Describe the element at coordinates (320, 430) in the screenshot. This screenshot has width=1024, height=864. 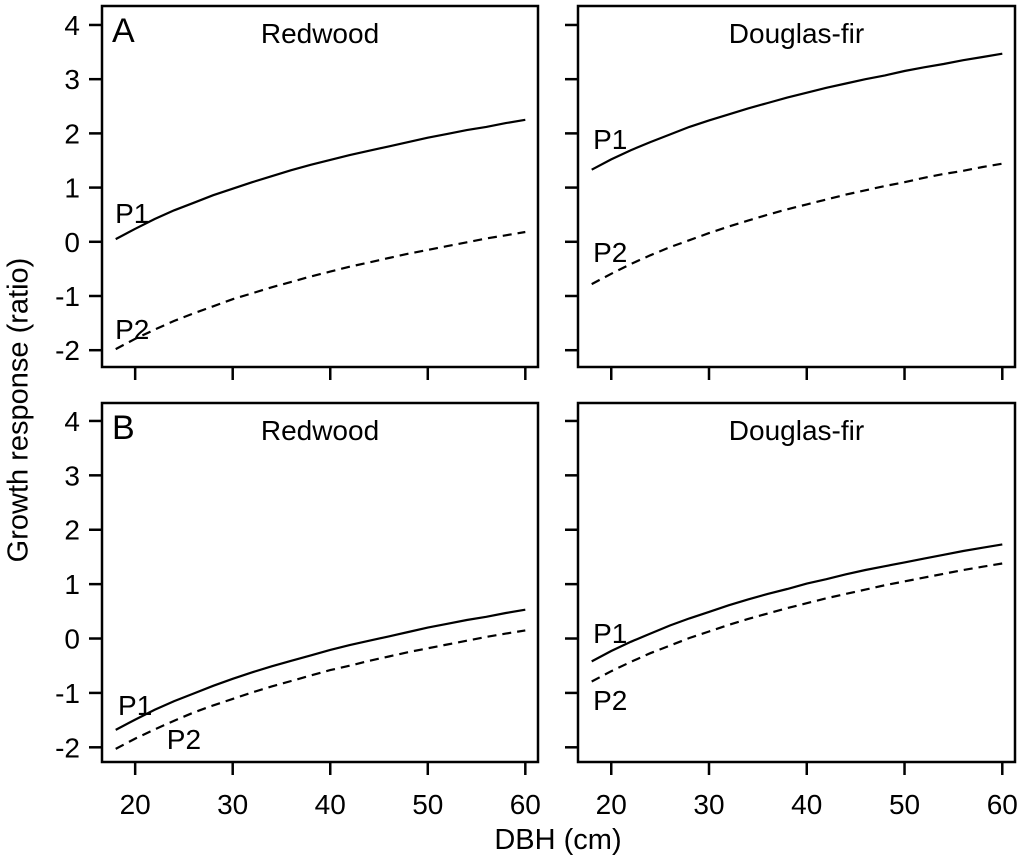
I see `panel-title-redwood-b: Redwood` at that location.